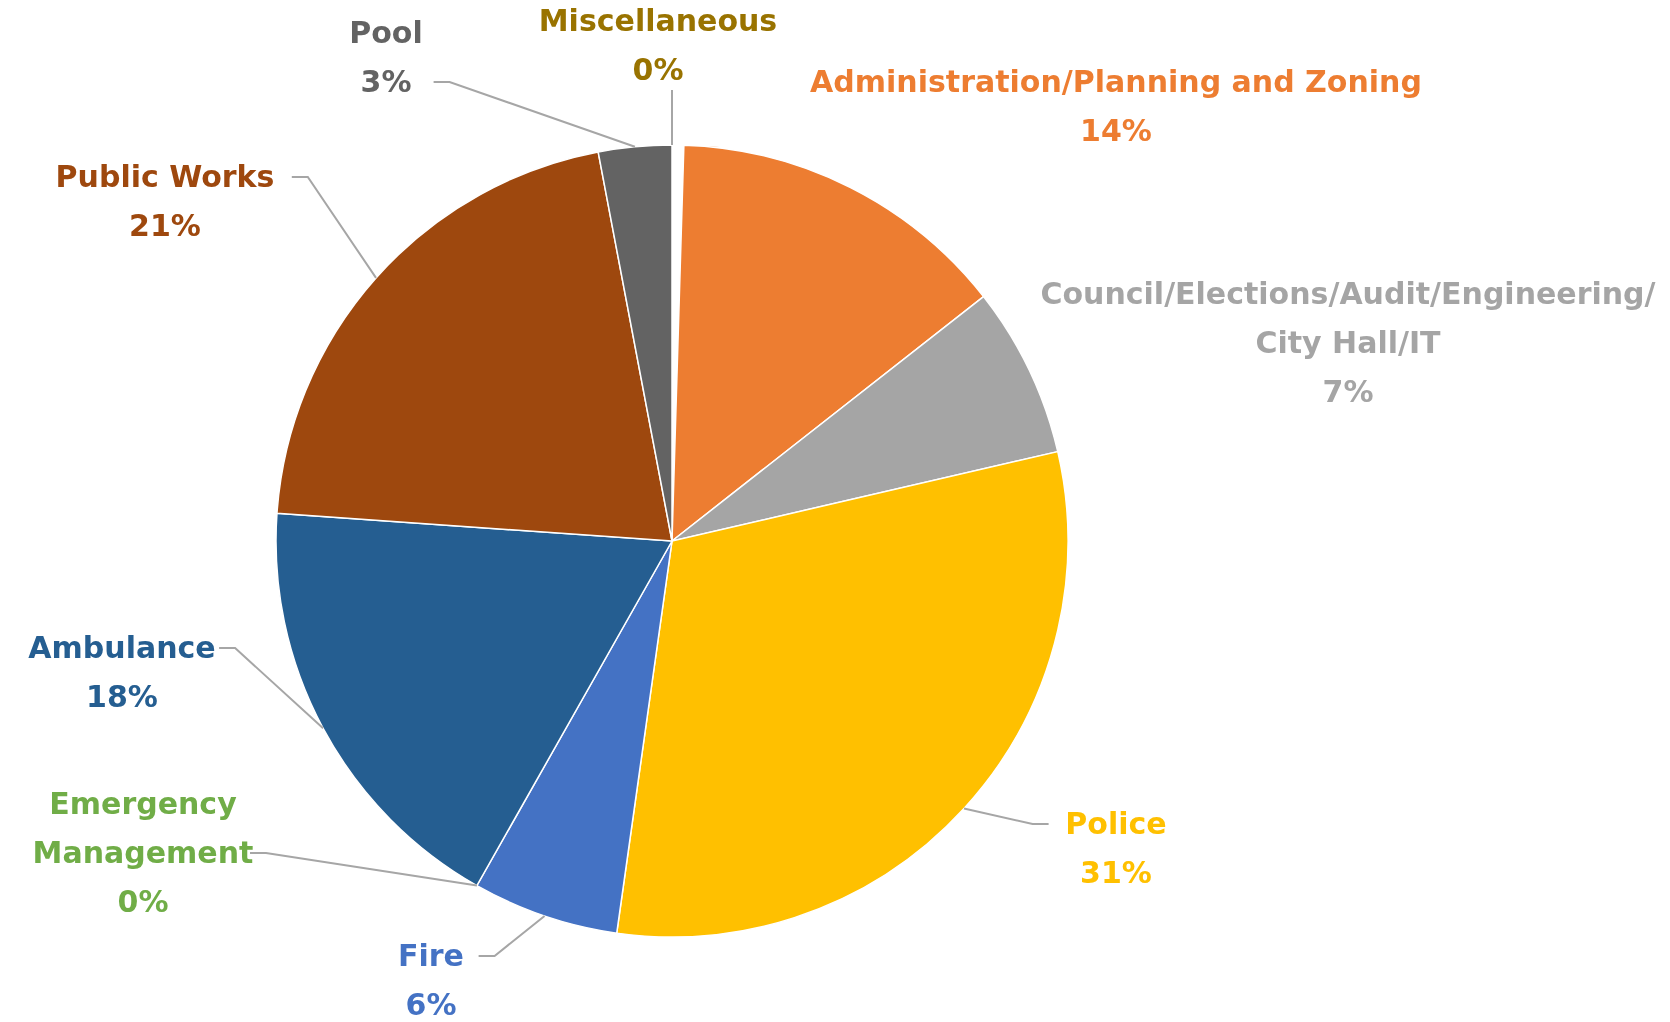 The height and width of the screenshot is (1022, 1670). Describe the element at coordinates (1348, 391) in the screenshot. I see `data-label: 7%` at that location.